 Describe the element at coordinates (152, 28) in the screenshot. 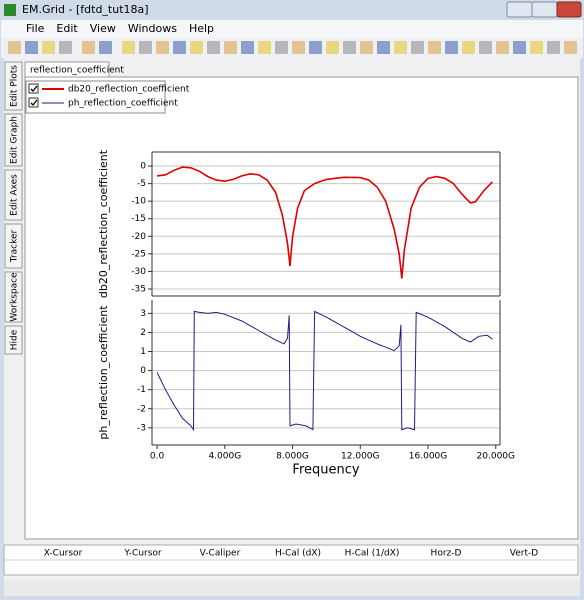

I see `menu-item: Windows` at that location.